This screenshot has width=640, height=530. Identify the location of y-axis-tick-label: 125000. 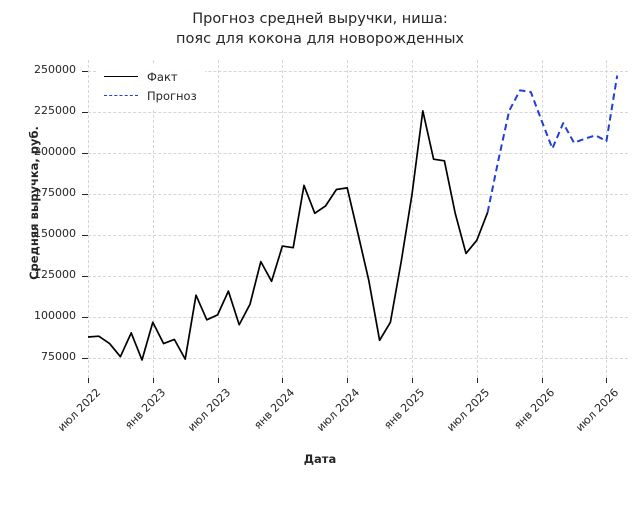
(55, 275).